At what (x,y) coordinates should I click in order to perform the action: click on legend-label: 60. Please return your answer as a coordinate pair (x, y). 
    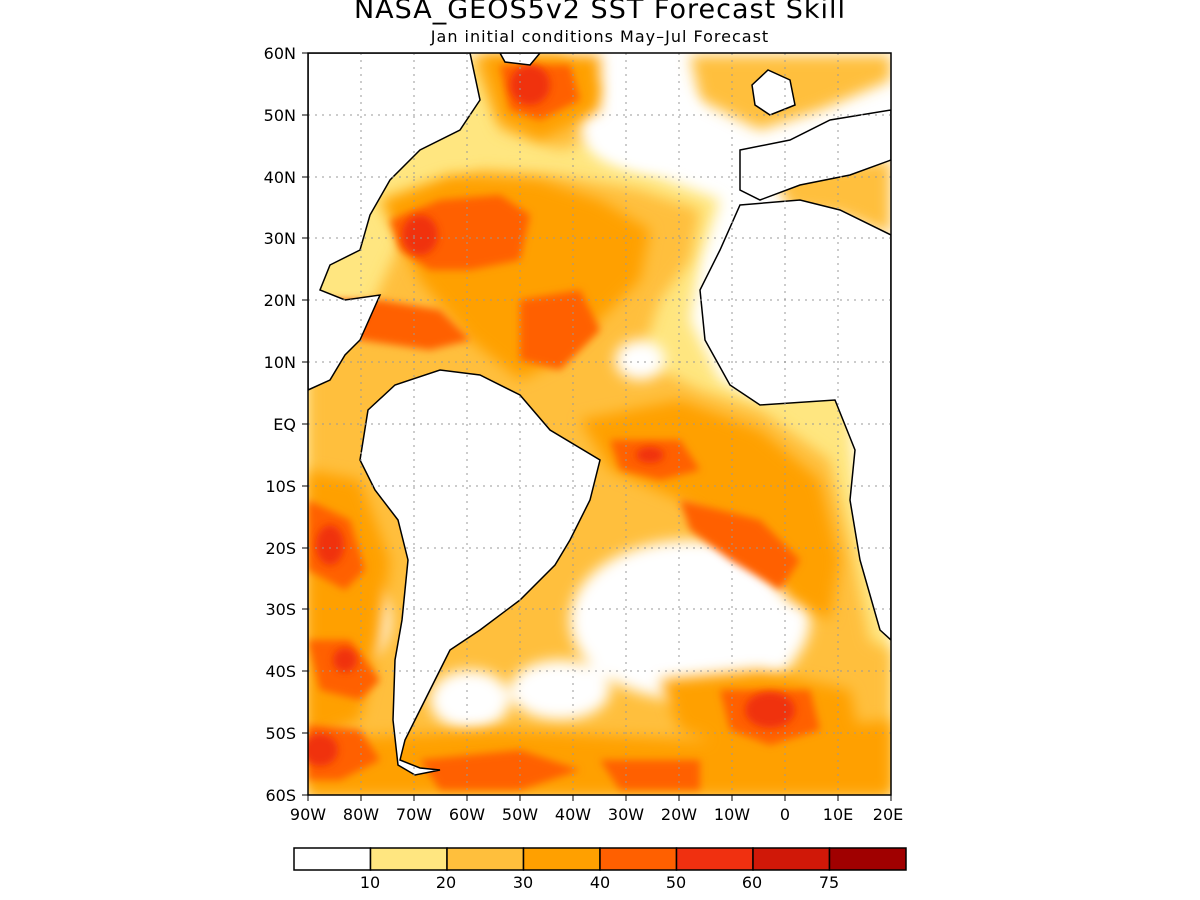
    Looking at the image, I should click on (752, 882).